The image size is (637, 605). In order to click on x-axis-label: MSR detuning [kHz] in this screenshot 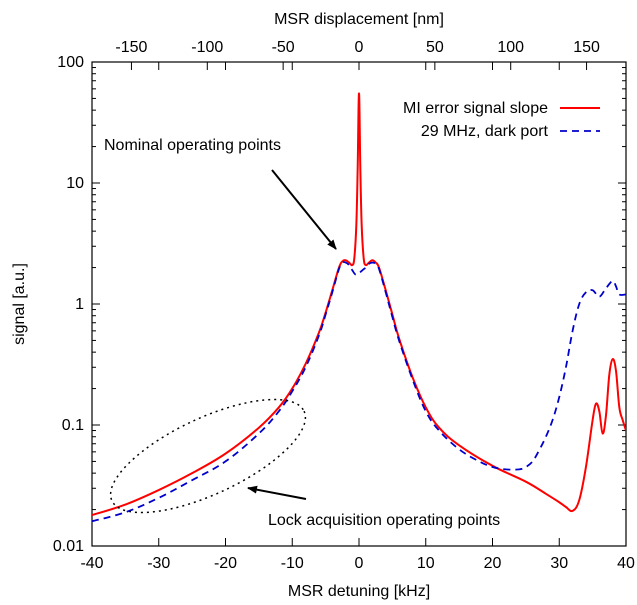, I will do `click(359, 591)`.